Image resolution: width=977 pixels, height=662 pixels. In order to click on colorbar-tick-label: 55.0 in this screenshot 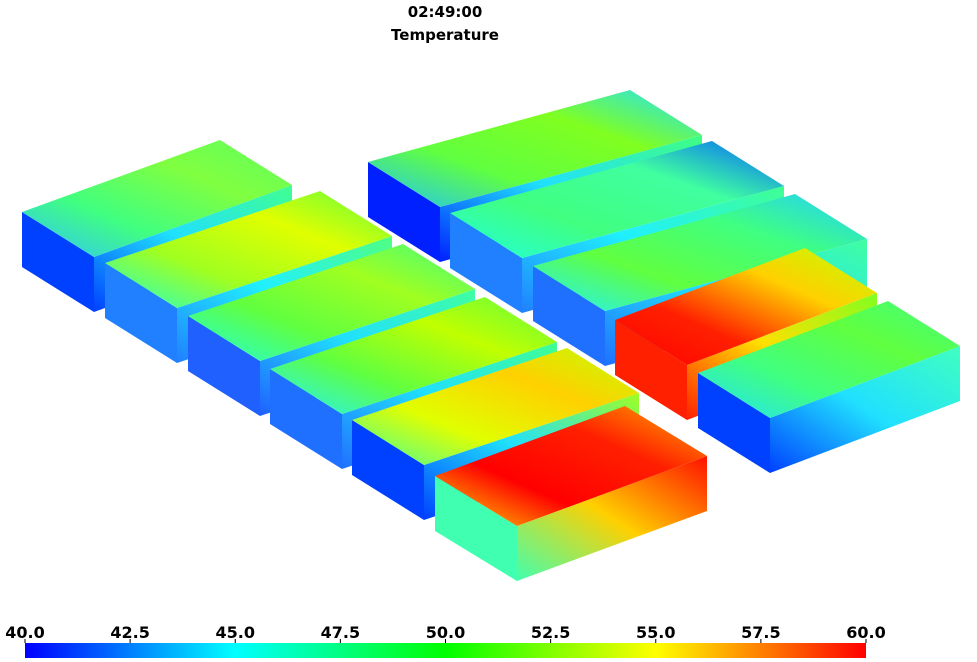, I will do `click(655, 632)`.